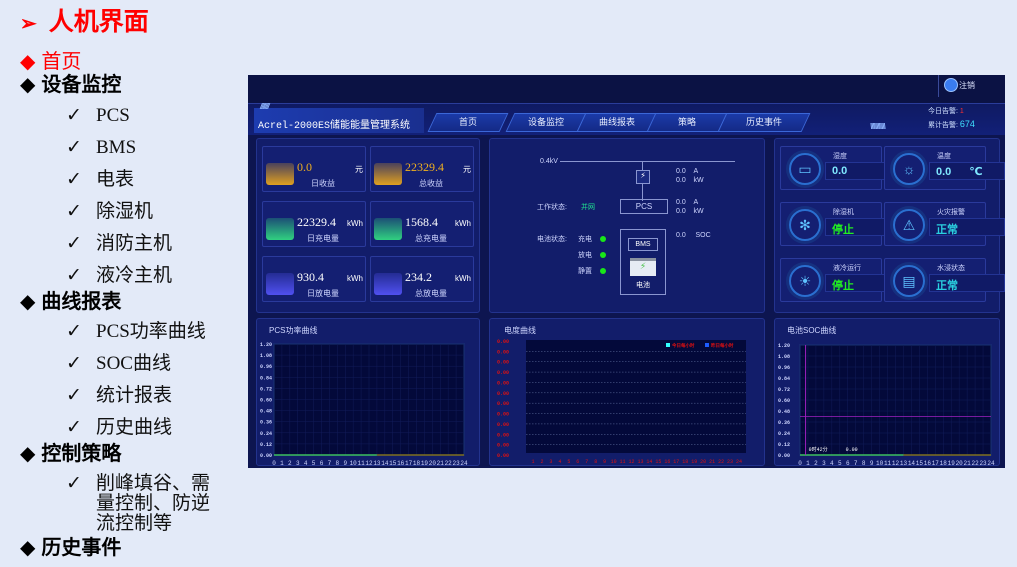 The height and width of the screenshot is (567, 1017). What do you see at coordinates (805, 281) in the screenshot?
I see `bulb-icon: ☀` at bounding box center [805, 281].